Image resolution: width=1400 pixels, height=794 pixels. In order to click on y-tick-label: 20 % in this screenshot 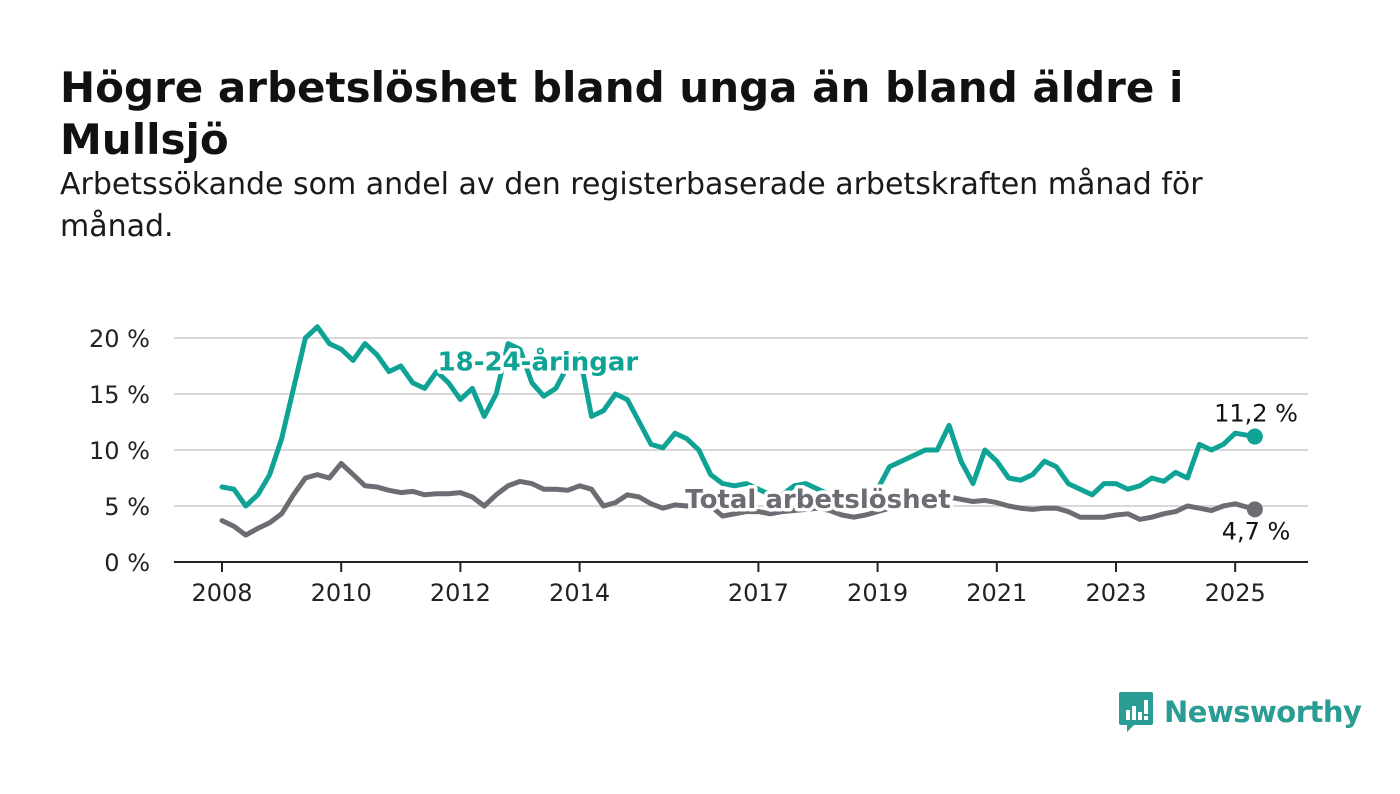, I will do `click(119, 339)`.